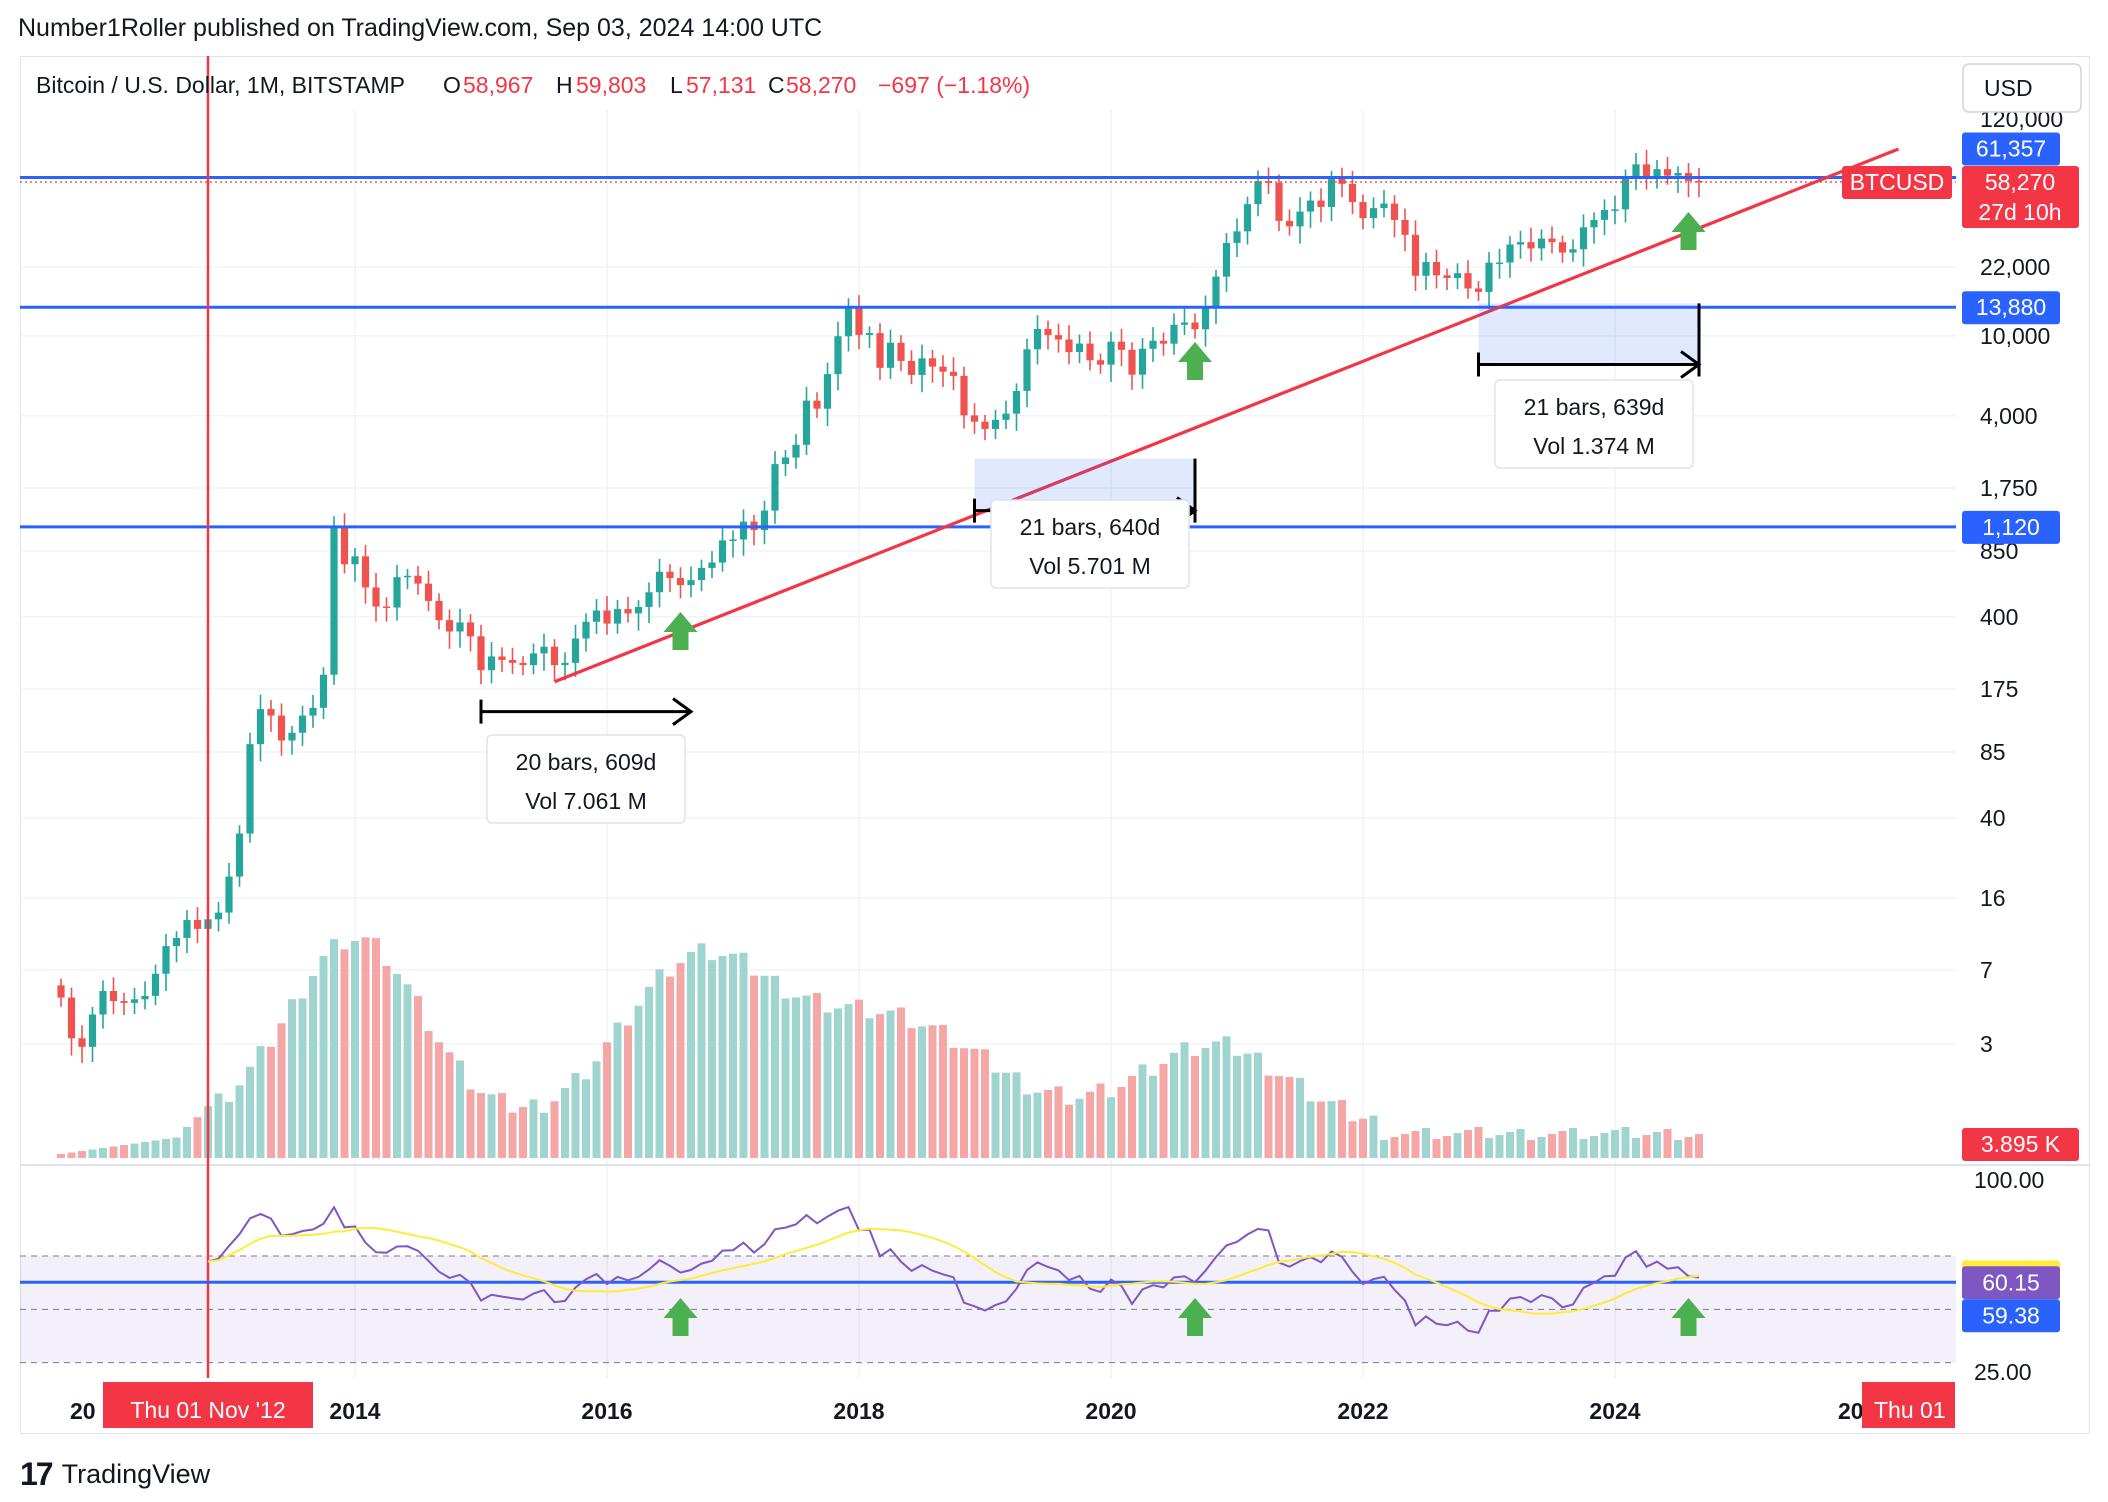 Image resolution: width=2108 pixels, height=1502 pixels. I want to click on price-tick-label: 3, so click(1986, 1044).